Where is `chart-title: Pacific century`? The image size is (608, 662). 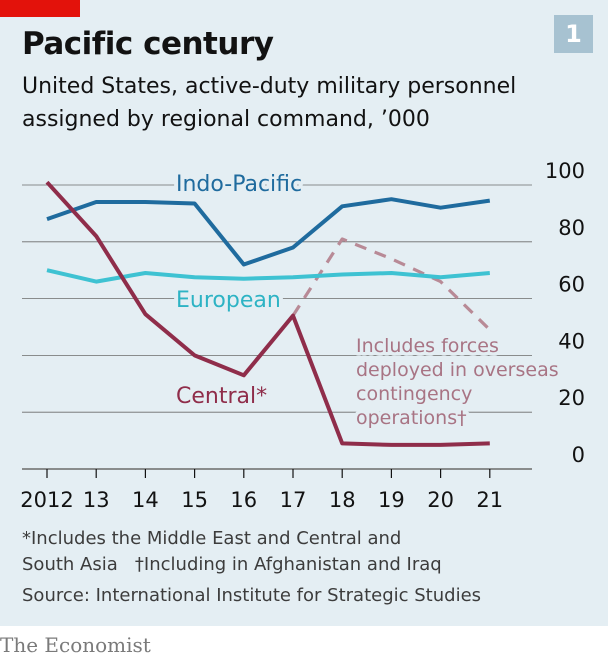
chart-title: Pacific century is located at coordinates (148, 44).